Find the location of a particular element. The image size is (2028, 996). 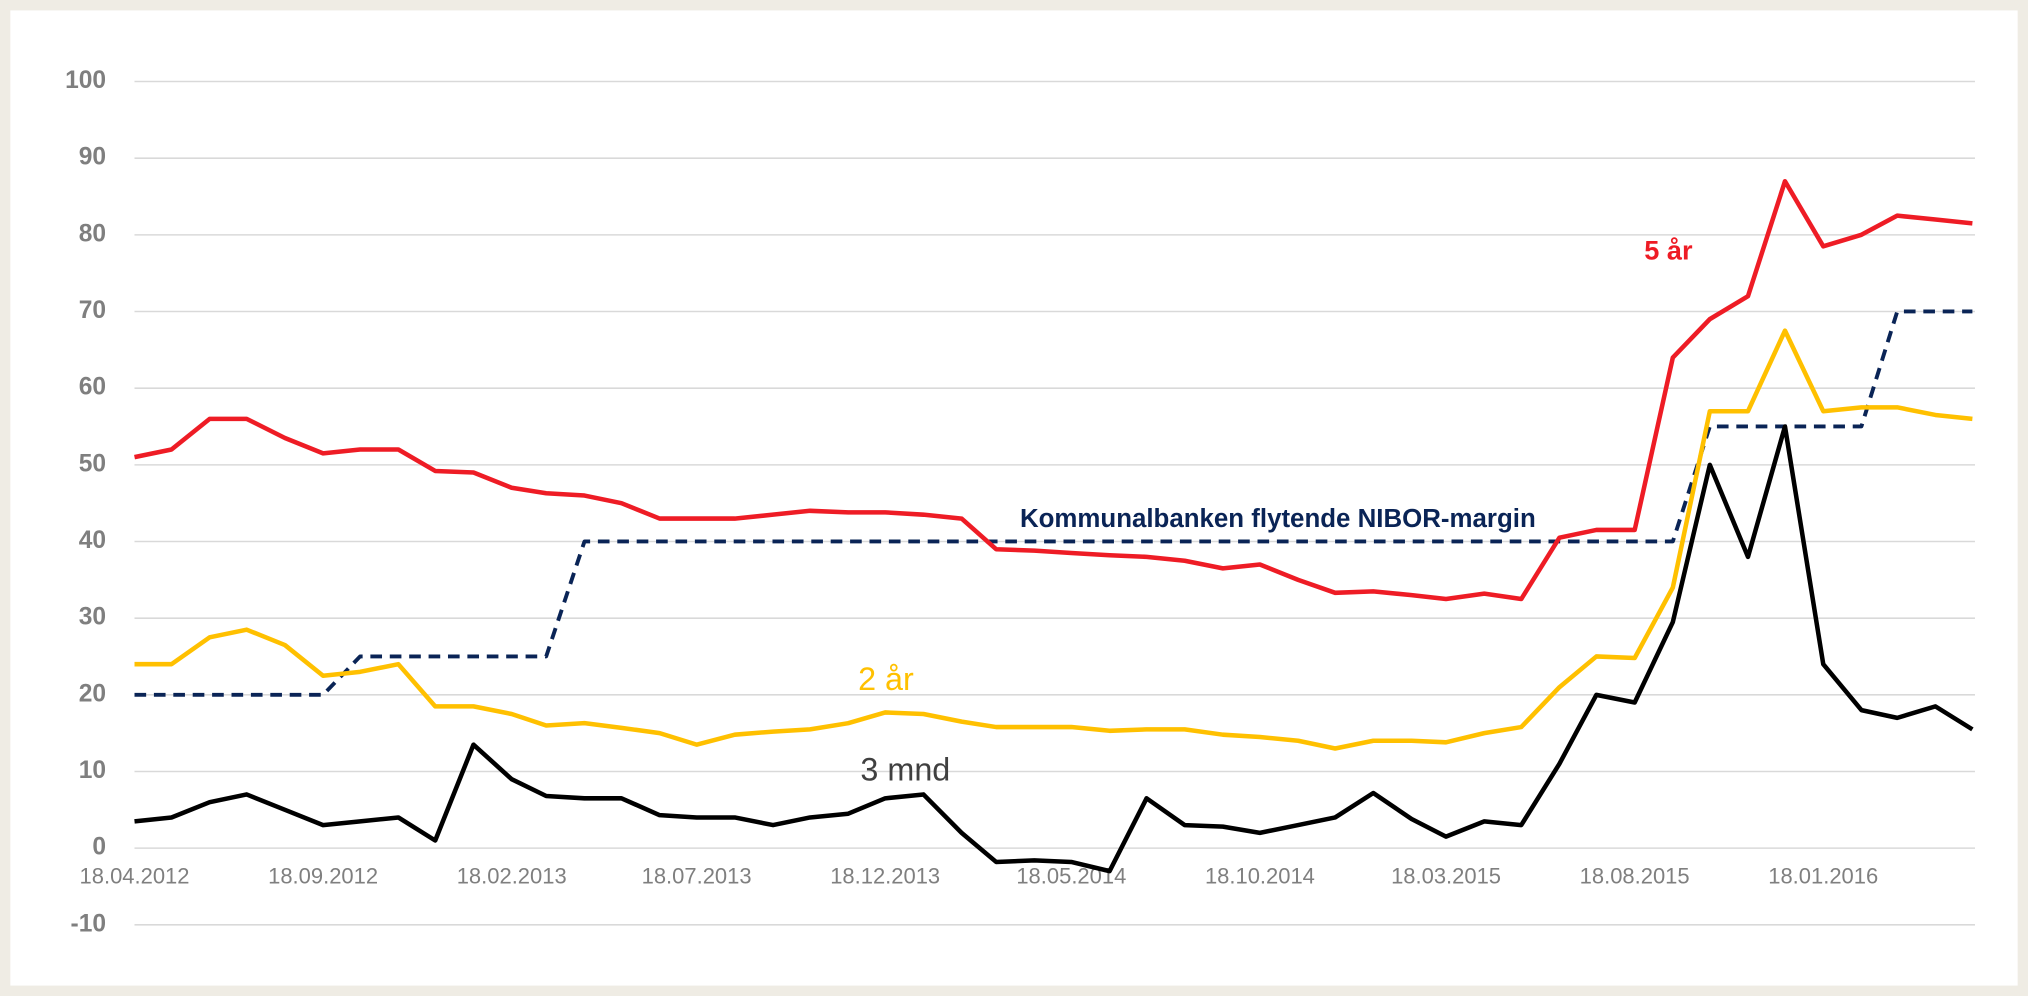

x-tick-label: 18.04.2012 is located at coordinates (135, 876).